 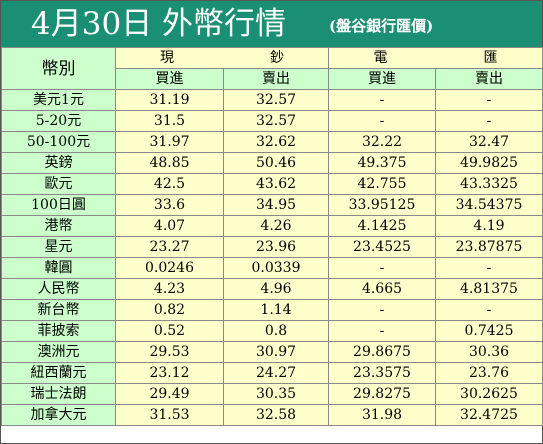 What do you see at coordinates (382, 163) in the screenshot?
I see `tt-buy-cell: 49.375` at bounding box center [382, 163].